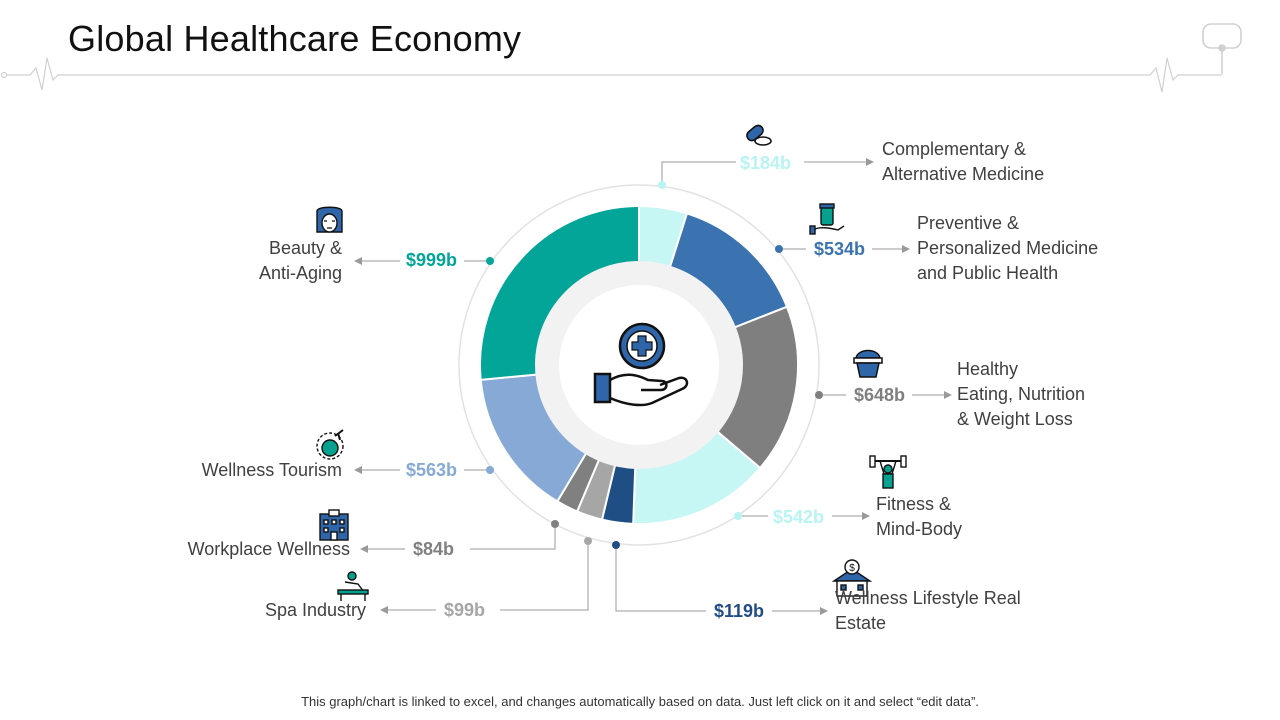 This screenshot has width=1280, height=720. I want to click on value-workplace-wellness: $84b, so click(434, 549).